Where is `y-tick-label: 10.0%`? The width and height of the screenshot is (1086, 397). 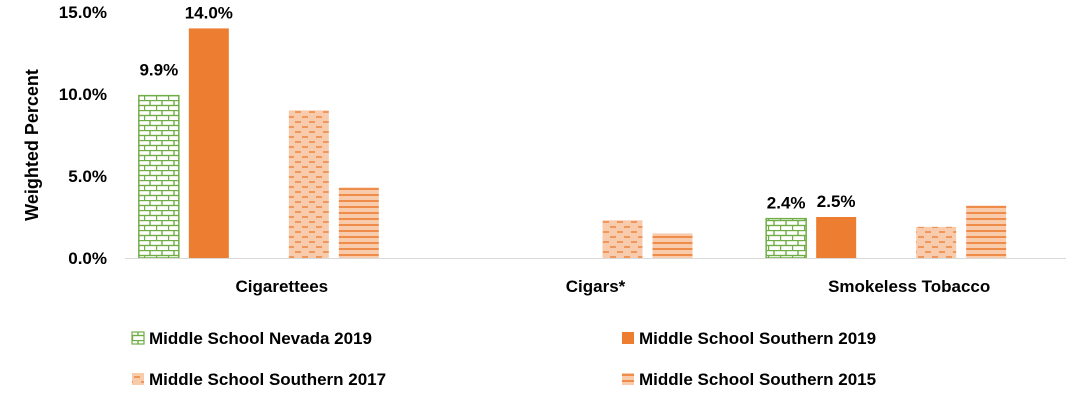
y-tick-label: 10.0% is located at coordinates (83, 94).